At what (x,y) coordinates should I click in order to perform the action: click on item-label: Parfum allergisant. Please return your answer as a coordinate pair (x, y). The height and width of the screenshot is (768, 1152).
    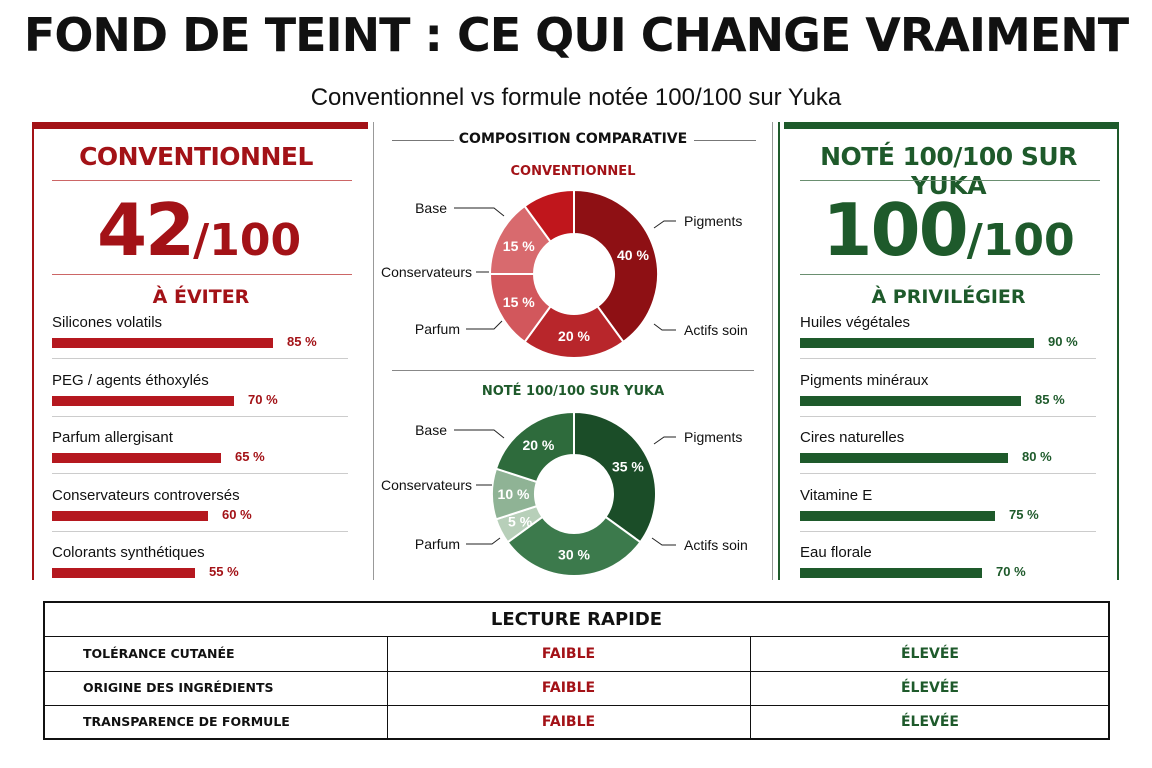
    Looking at the image, I should click on (112, 437).